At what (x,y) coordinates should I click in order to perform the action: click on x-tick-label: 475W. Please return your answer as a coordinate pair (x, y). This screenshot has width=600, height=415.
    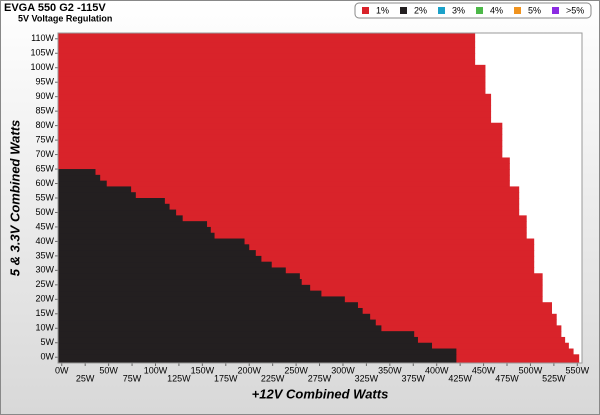
    Looking at the image, I should click on (507, 378).